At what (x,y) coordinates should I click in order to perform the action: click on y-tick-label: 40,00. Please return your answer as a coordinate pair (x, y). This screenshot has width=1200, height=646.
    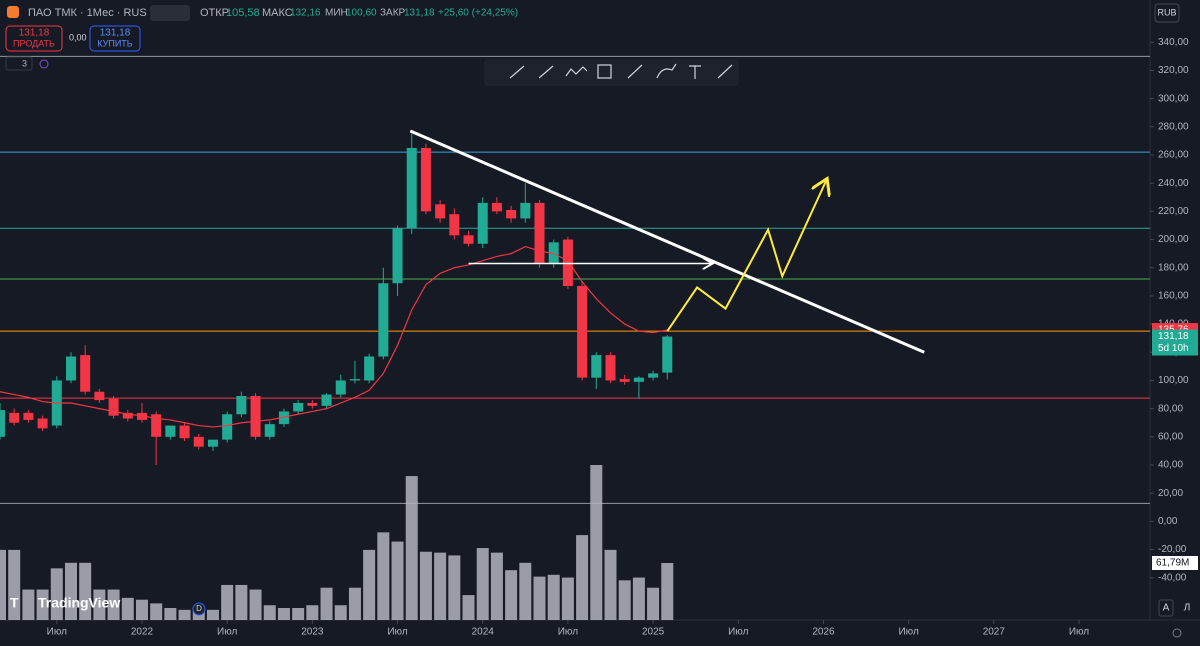
    Looking at the image, I should click on (1170, 465).